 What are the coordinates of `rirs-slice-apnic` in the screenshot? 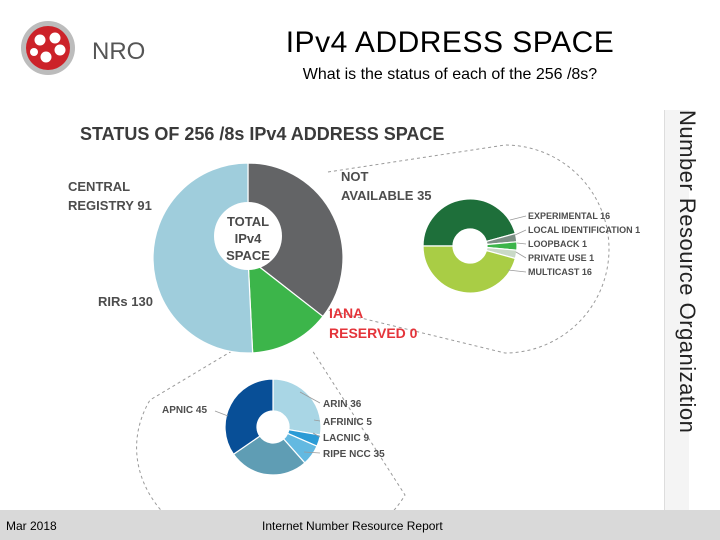 It's located at (249, 417).